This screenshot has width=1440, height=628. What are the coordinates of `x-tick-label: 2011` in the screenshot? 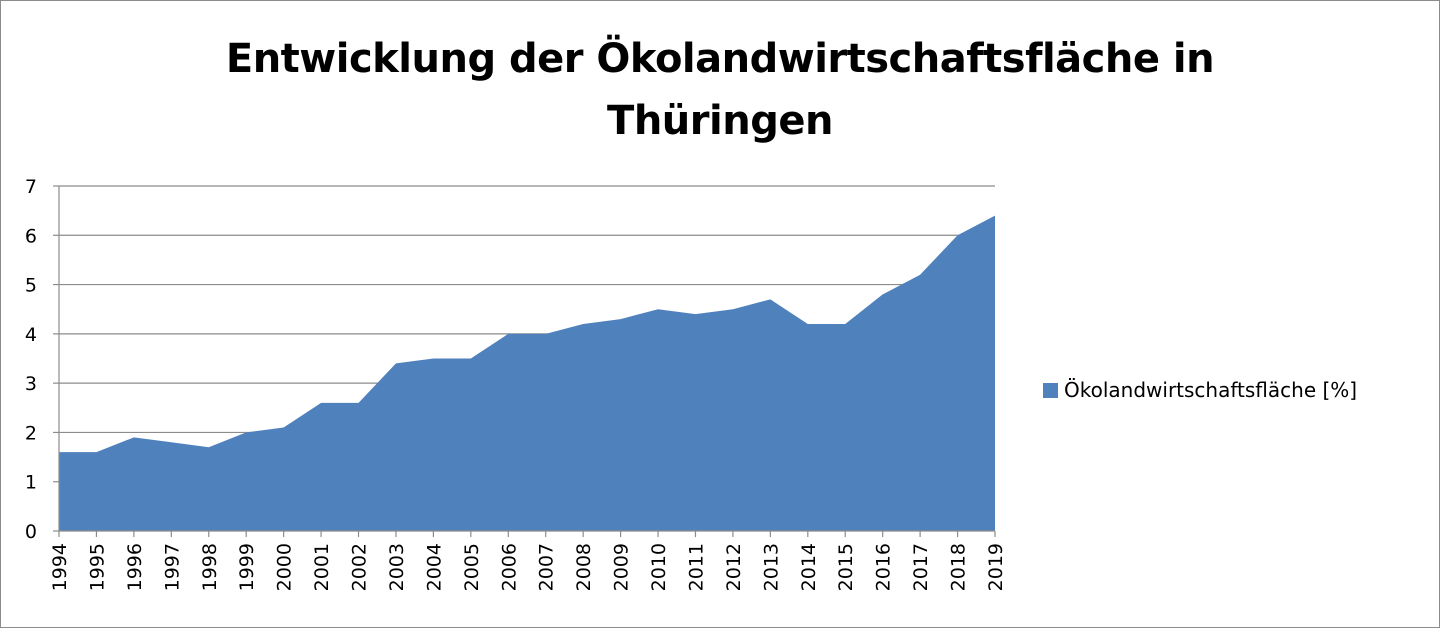 It's located at (696, 567).